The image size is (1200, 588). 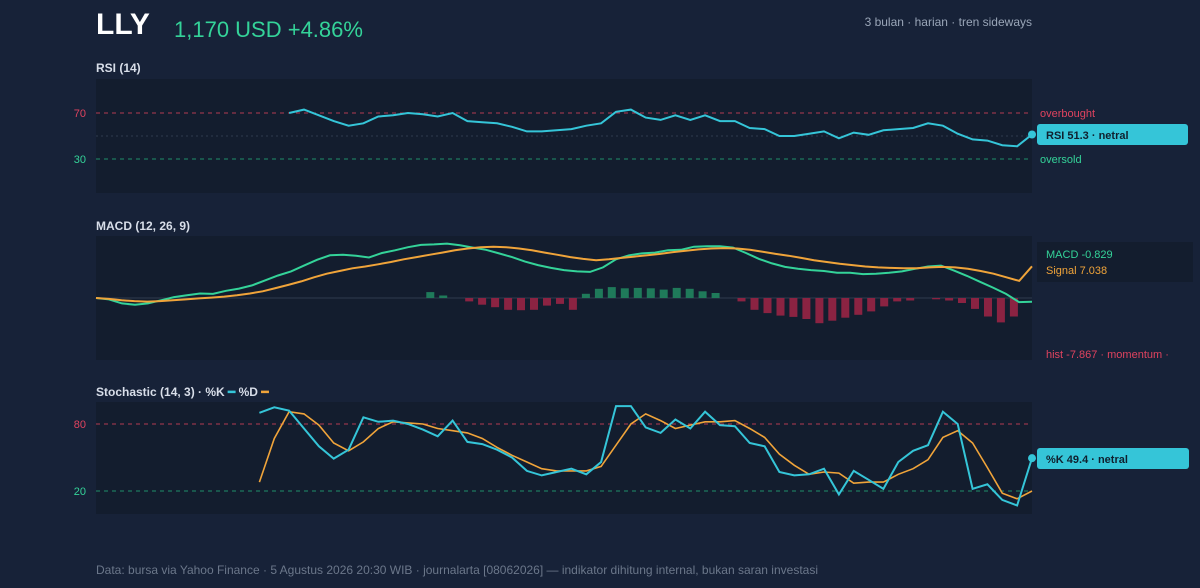 I want to click on rsi-callout-badge, so click(x=1112, y=134).